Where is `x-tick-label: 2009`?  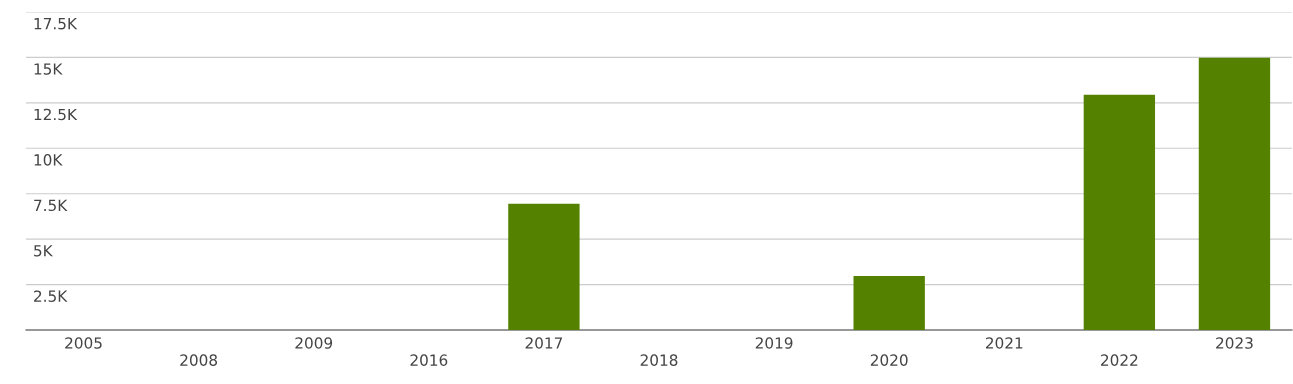 x-tick-label: 2009 is located at coordinates (314, 343).